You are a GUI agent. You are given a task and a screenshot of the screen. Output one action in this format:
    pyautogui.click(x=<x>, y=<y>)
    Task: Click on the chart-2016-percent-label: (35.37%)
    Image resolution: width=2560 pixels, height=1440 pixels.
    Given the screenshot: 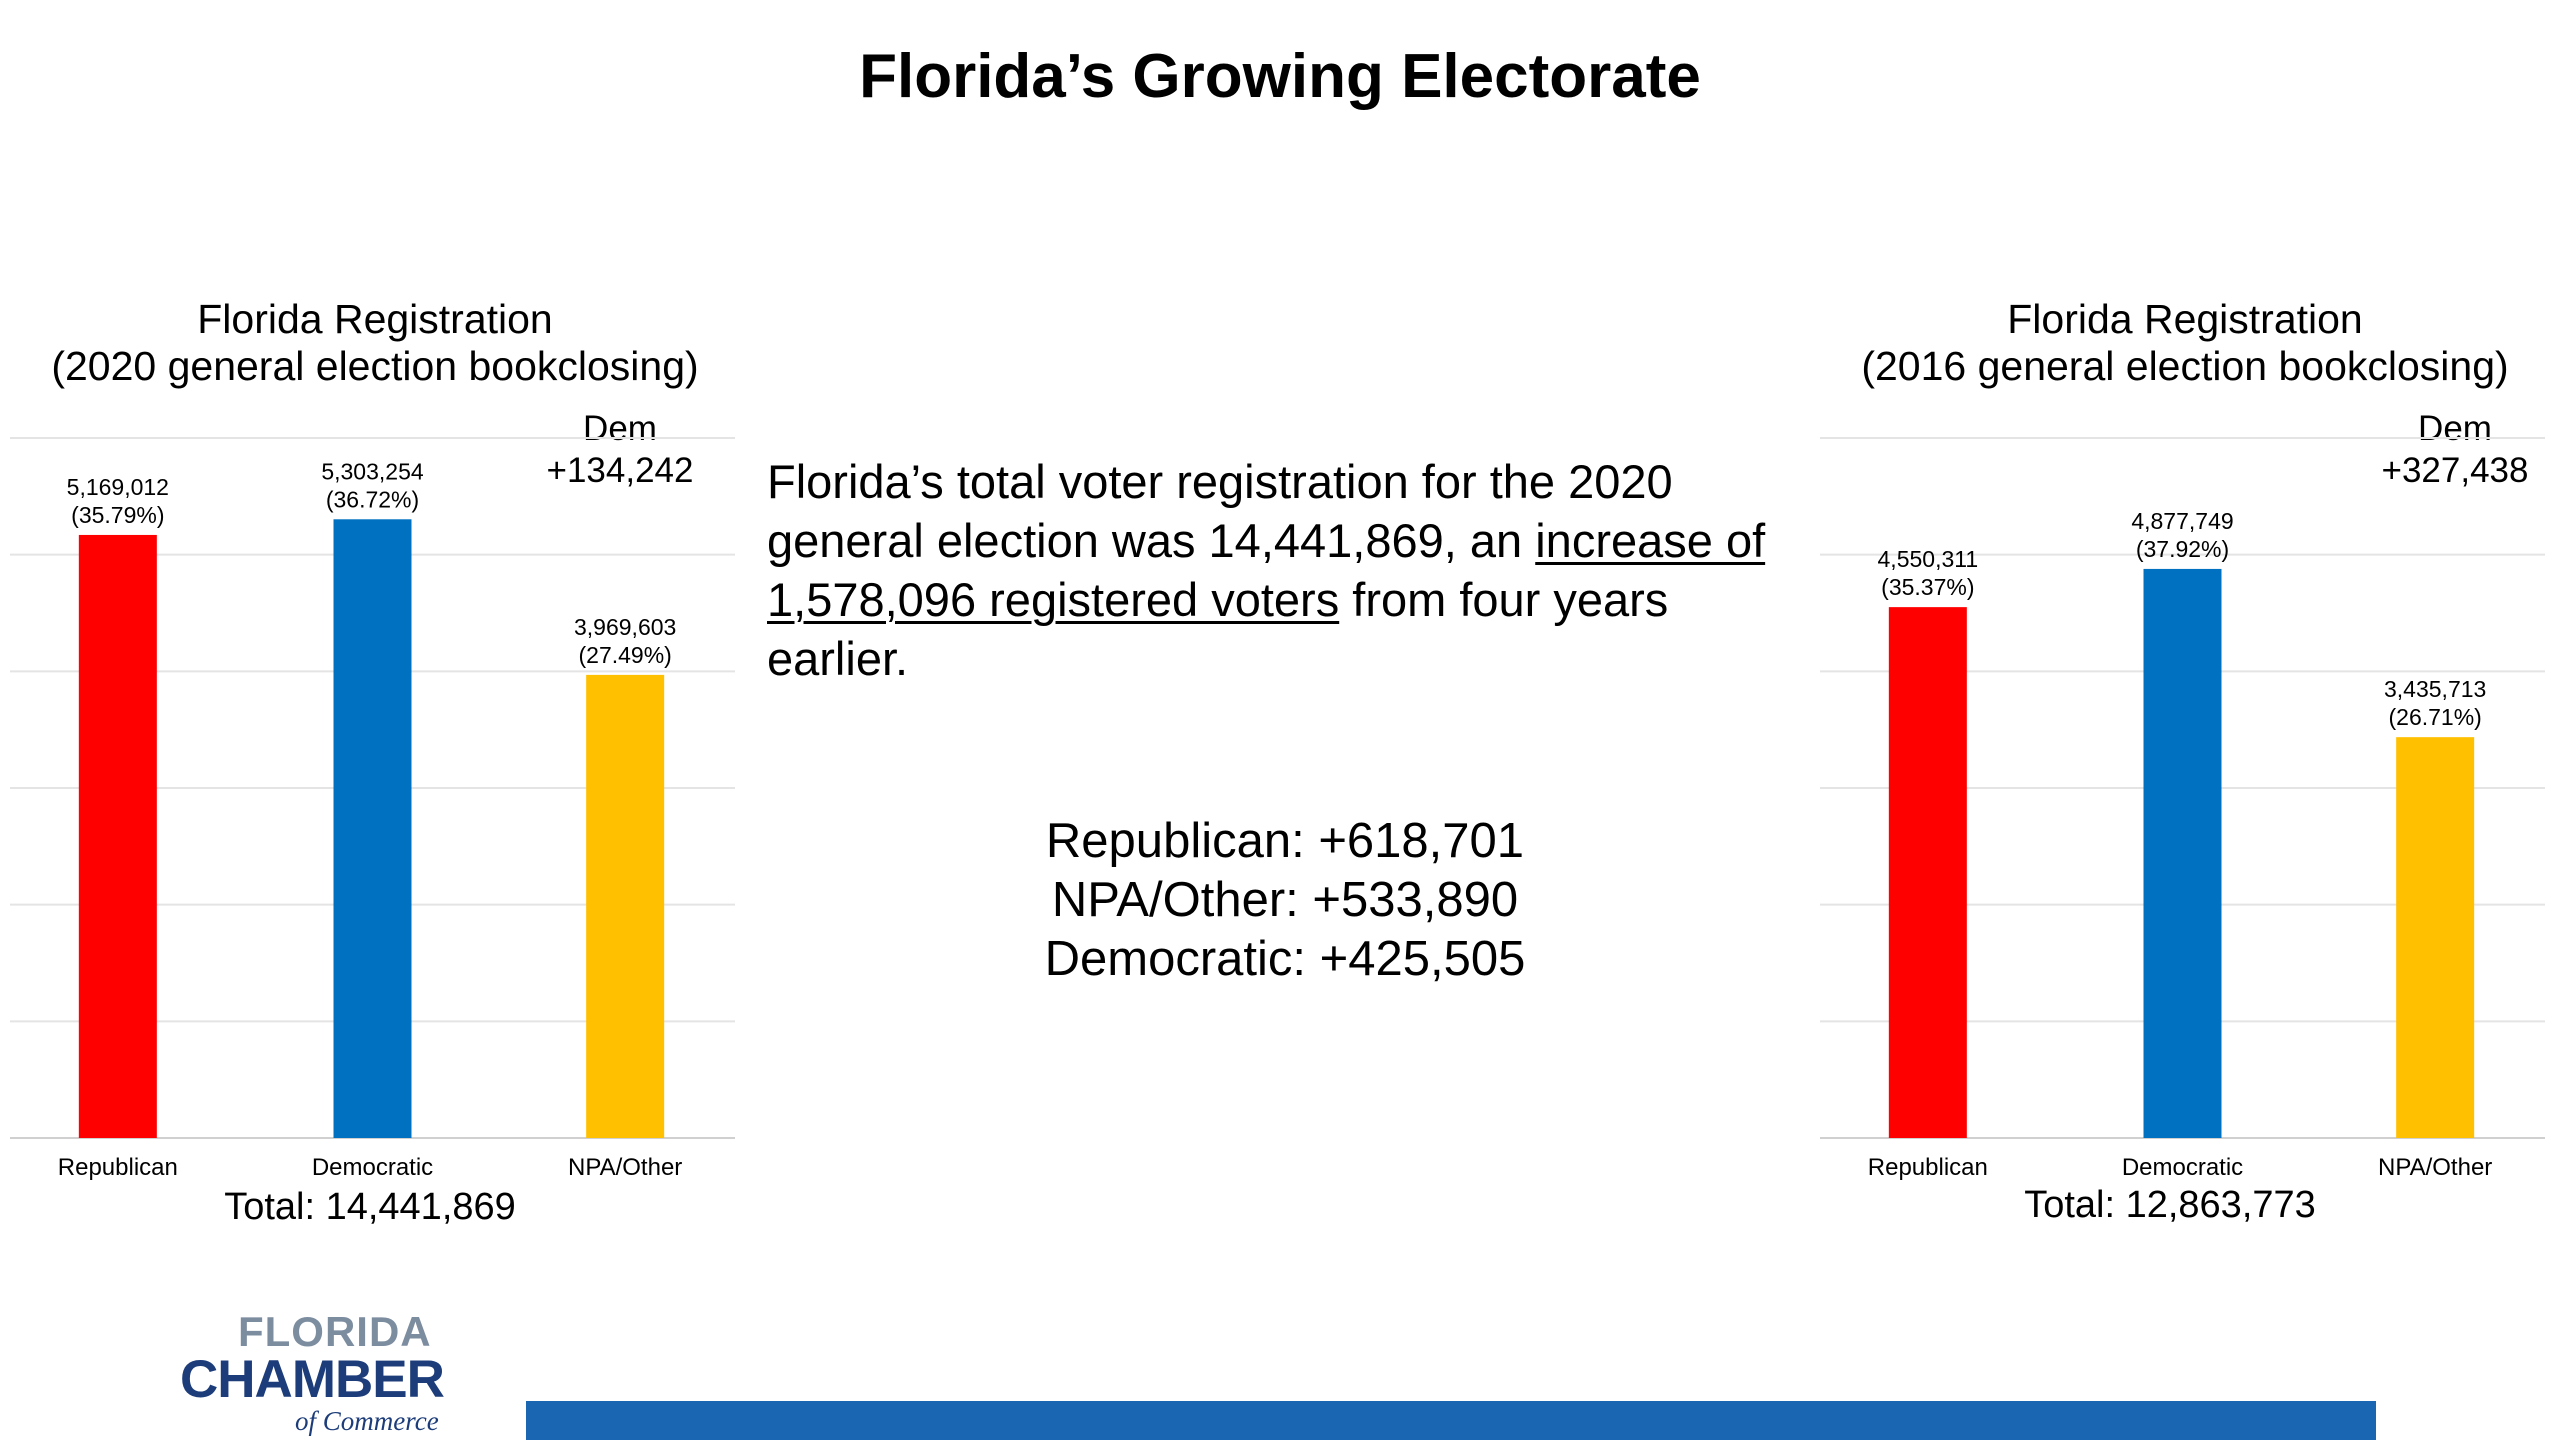 What is the action you would take?
    pyautogui.click(x=1927, y=587)
    